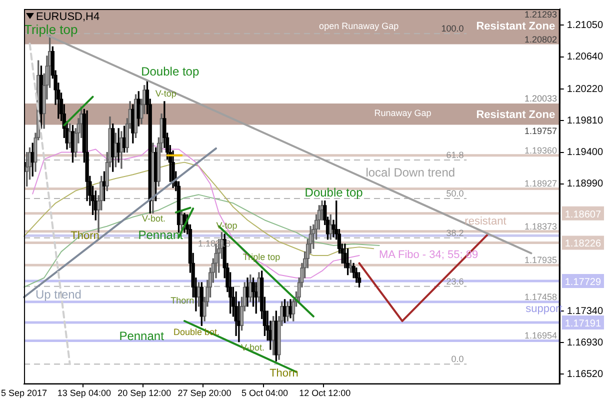  What do you see at coordinates (540, 14) in the screenshot?
I see `annotation: 1.21293` at bounding box center [540, 14].